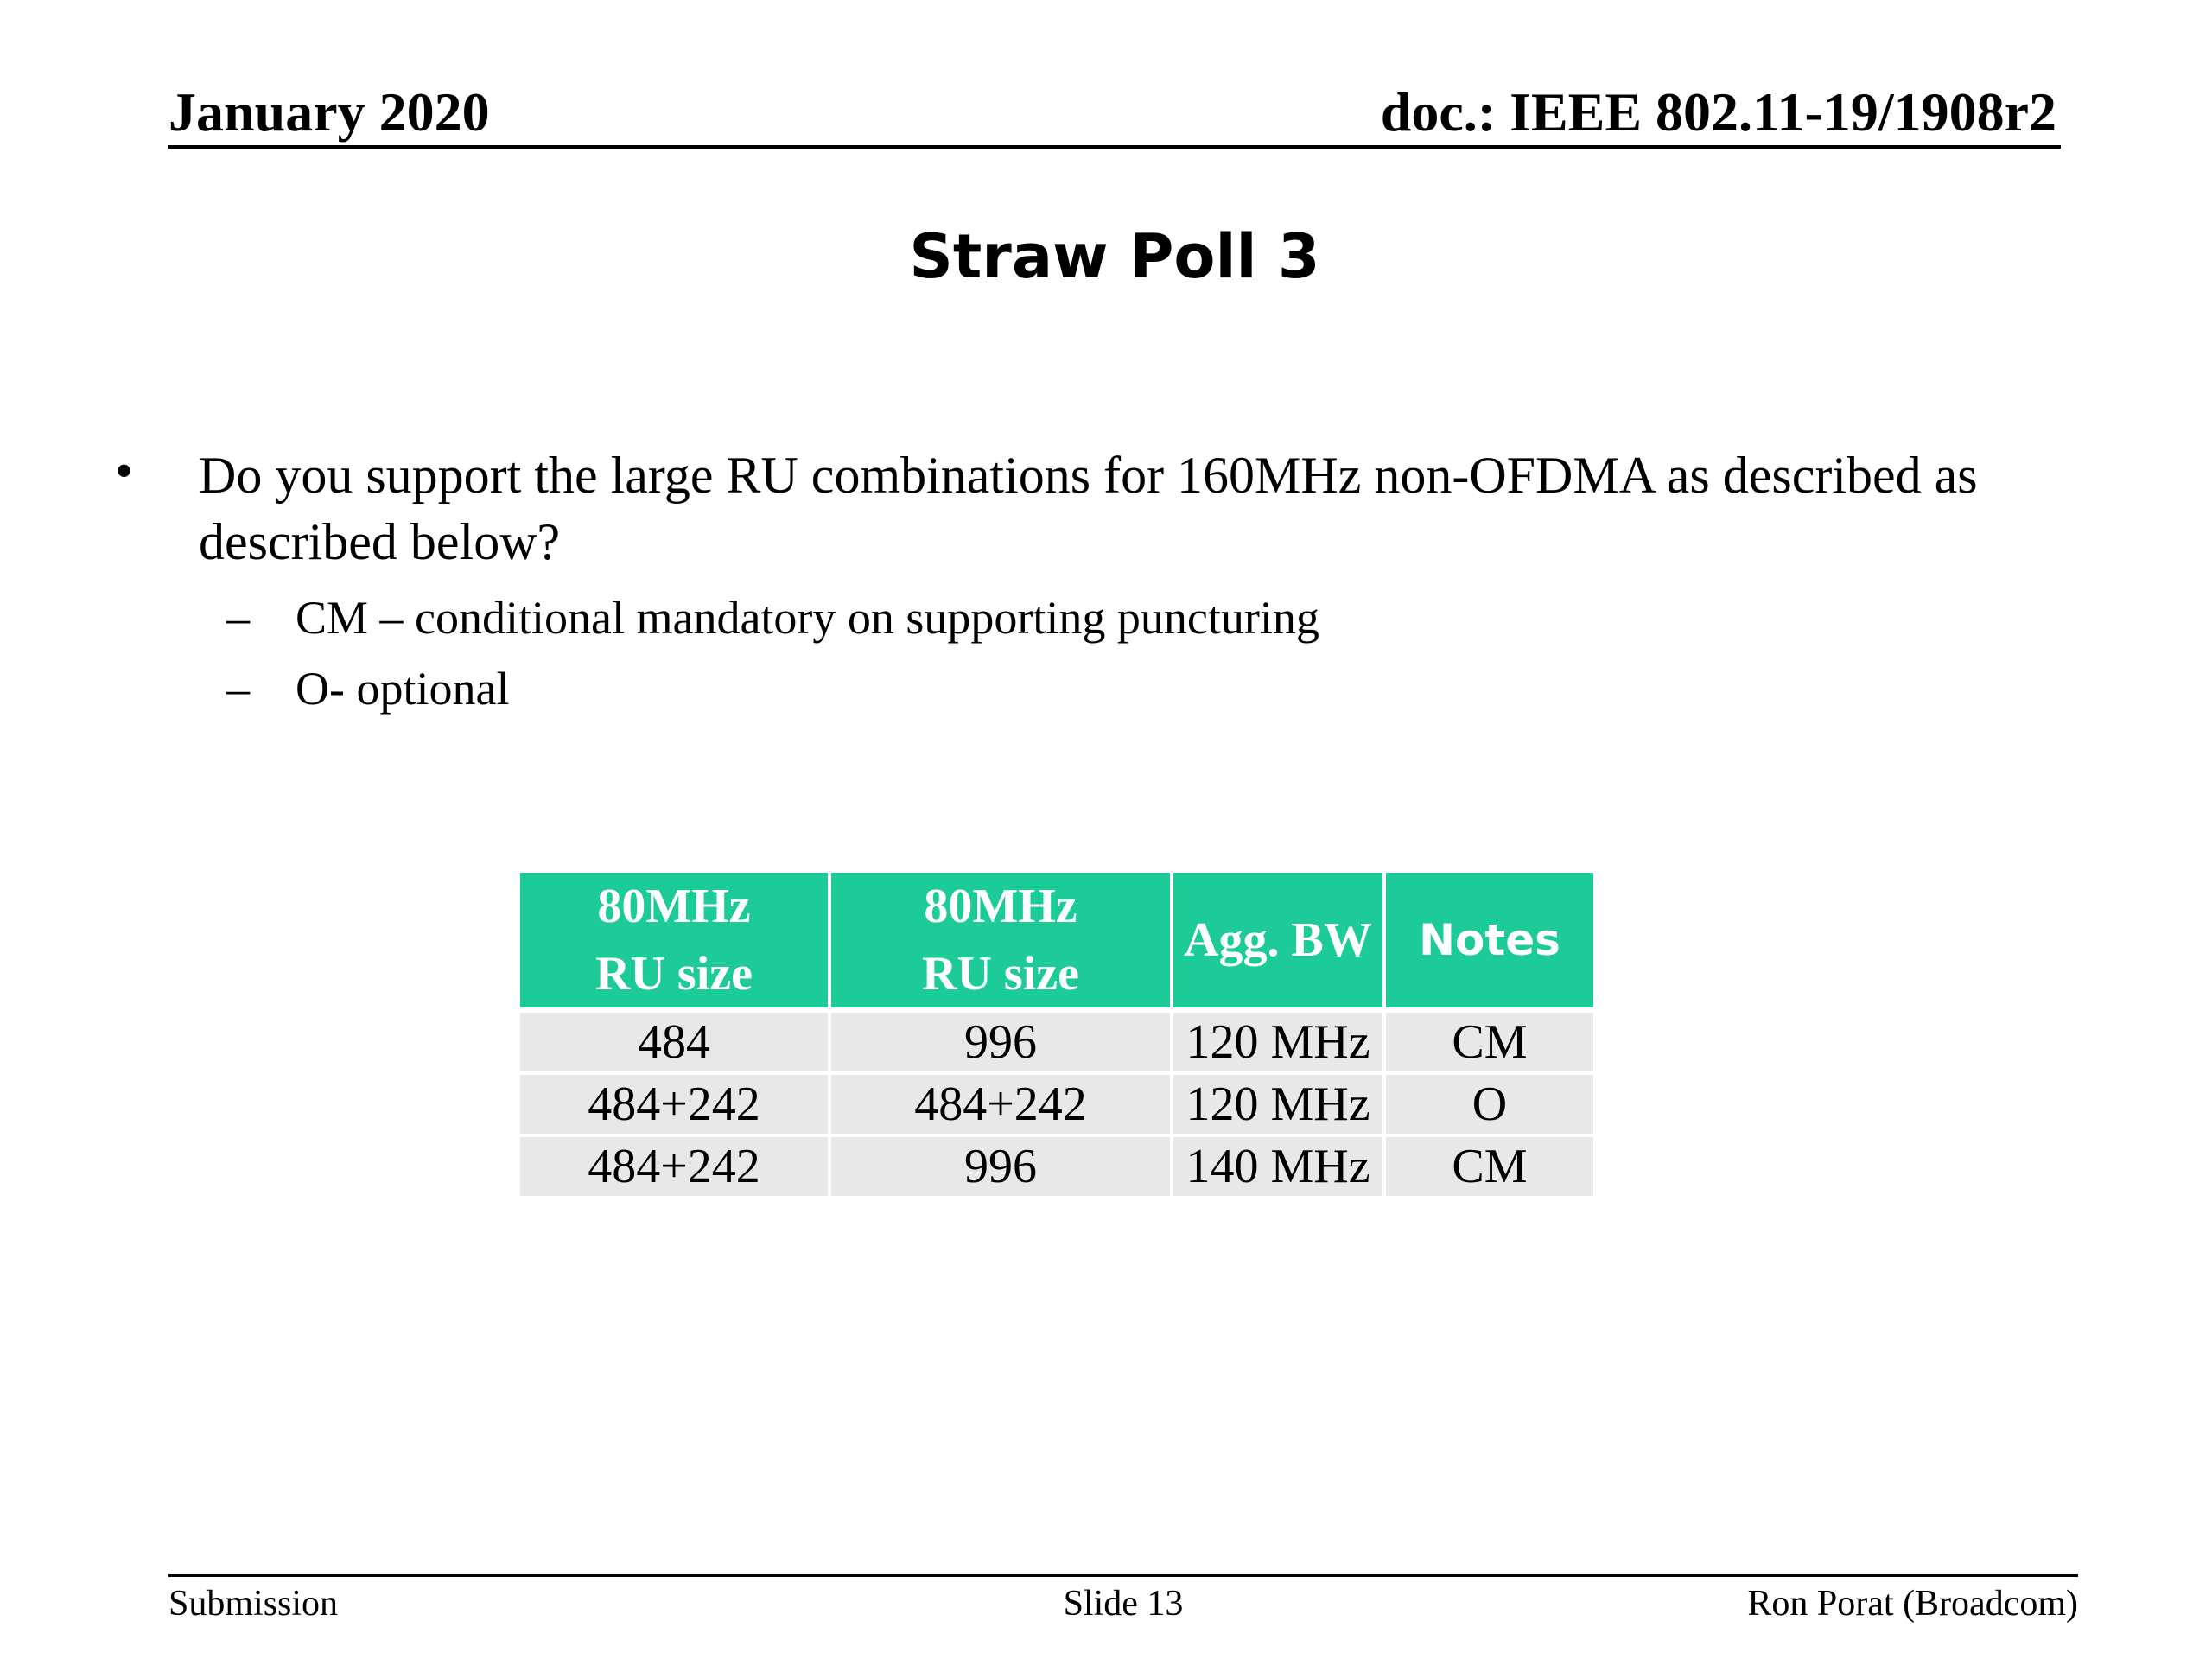 This screenshot has width=2212, height=1659. Describe the element at coordinates (675, 1042) in the screenshot. I see `table-cell: 484` at that location.